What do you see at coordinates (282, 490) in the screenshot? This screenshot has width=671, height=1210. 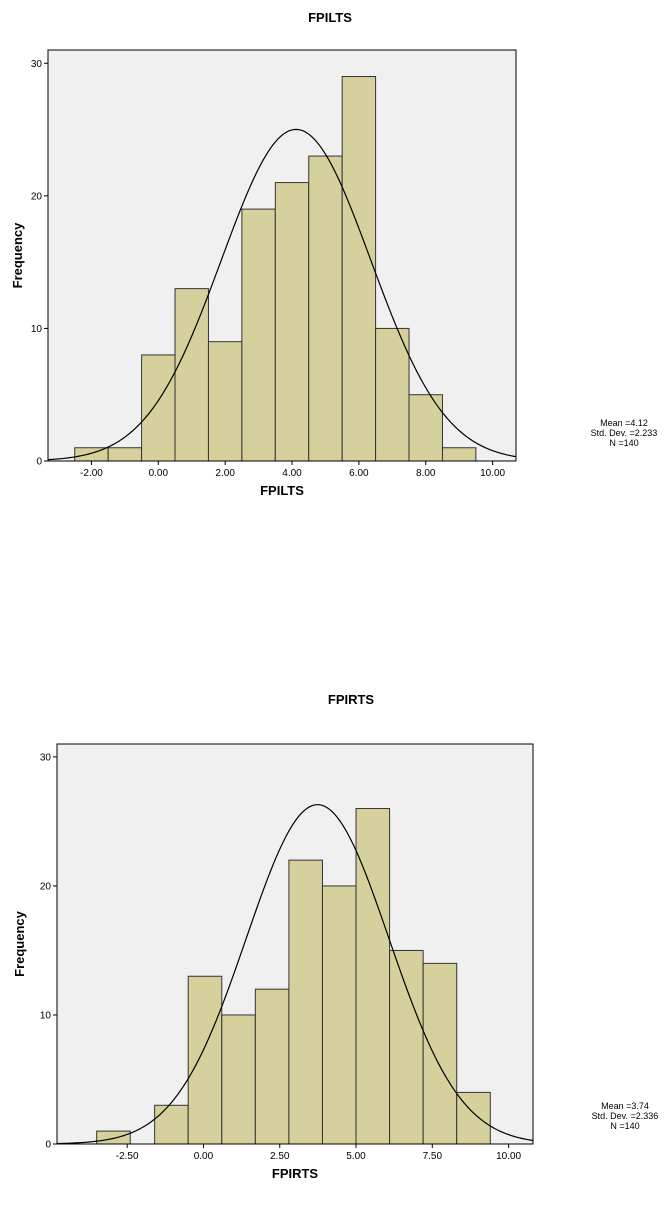 I see `fpilts-x-axis-label: FPILTS` at bounding box center [282, 490].